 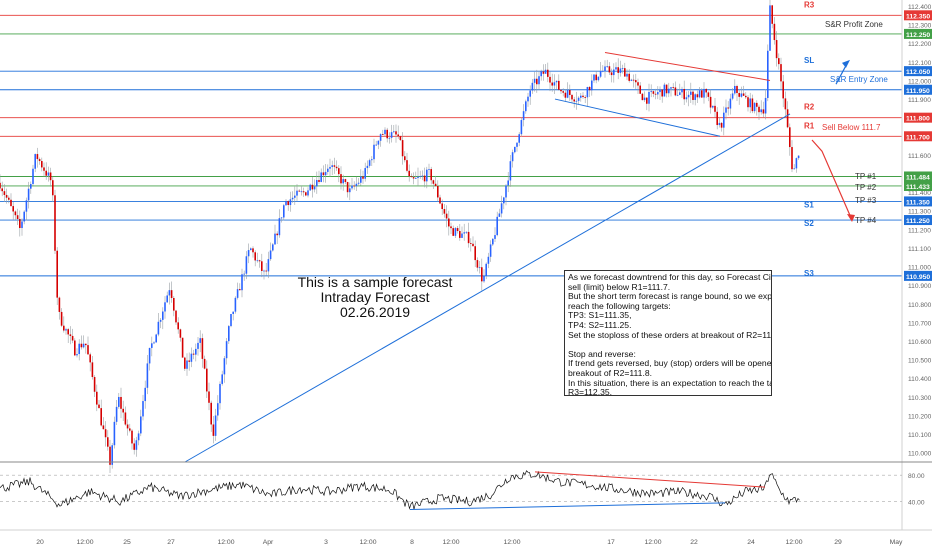 I want to click on price-tick-label: 110.200, so click(x=920, y=416).